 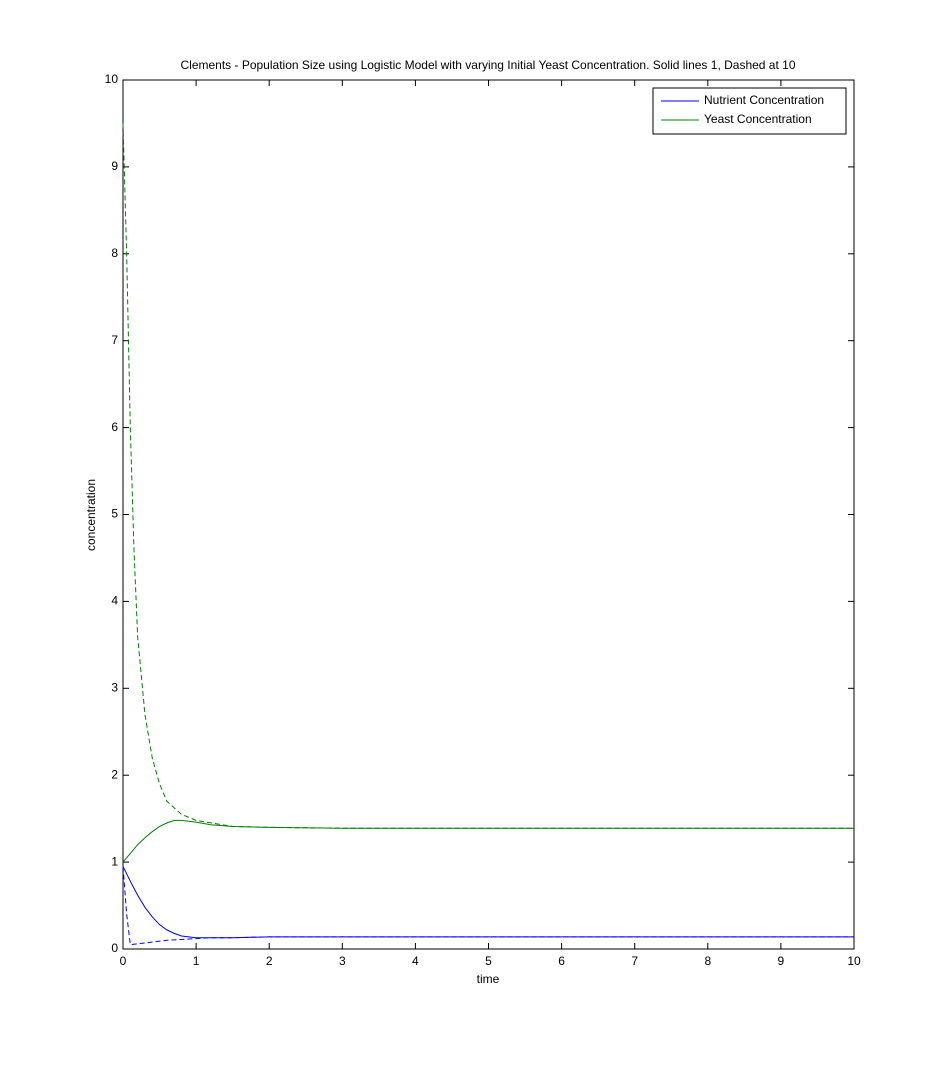 What do you see at coordinates (114, 427) in the screenshot?
I see `y-tick-label: 6` at bounding box center [114, 427].